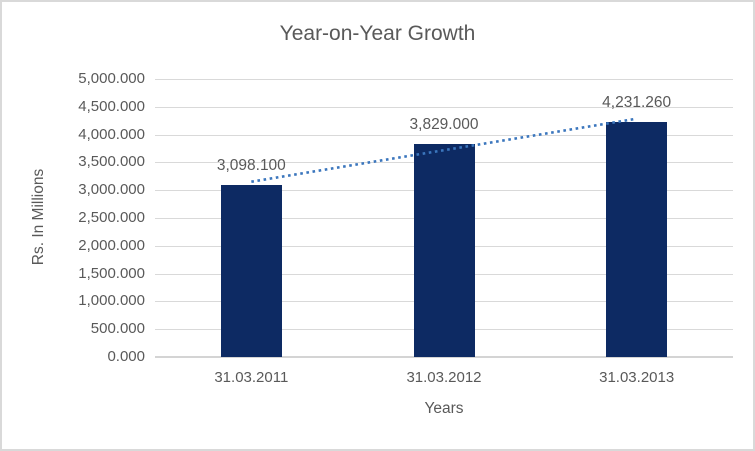 The height and width of the screenshot is (451, 755). Describe the element at coordinates (637, 102) in the screenshot. I see `data-label: 4,231.260` at that location.